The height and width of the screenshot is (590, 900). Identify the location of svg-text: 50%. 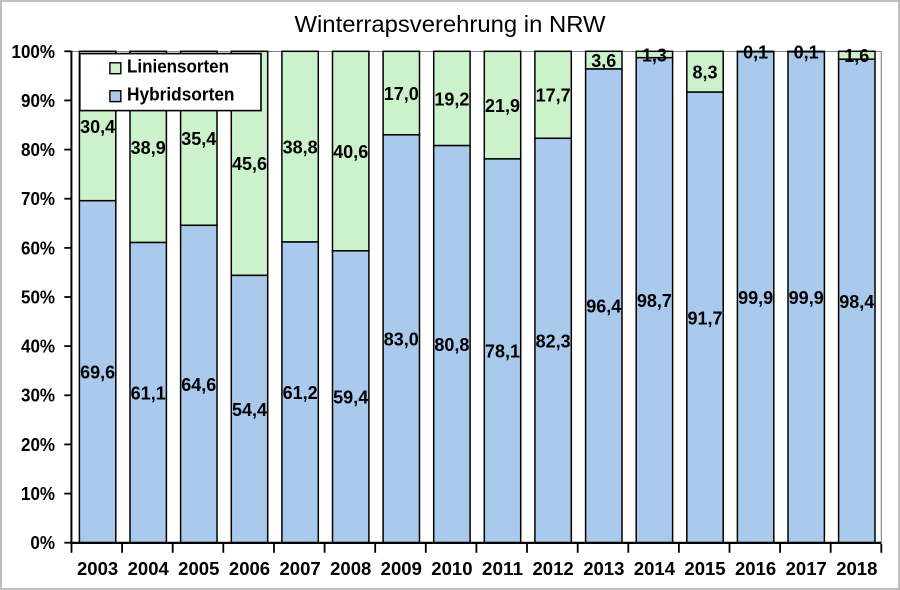
(38, 297).